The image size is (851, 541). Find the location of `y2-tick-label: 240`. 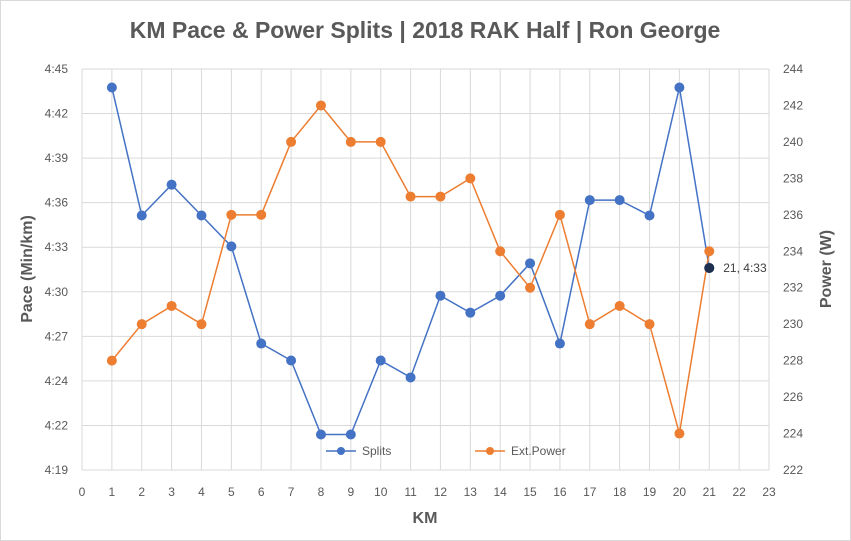

y2-tick-label: 240 is located at coordinates (793, 142).